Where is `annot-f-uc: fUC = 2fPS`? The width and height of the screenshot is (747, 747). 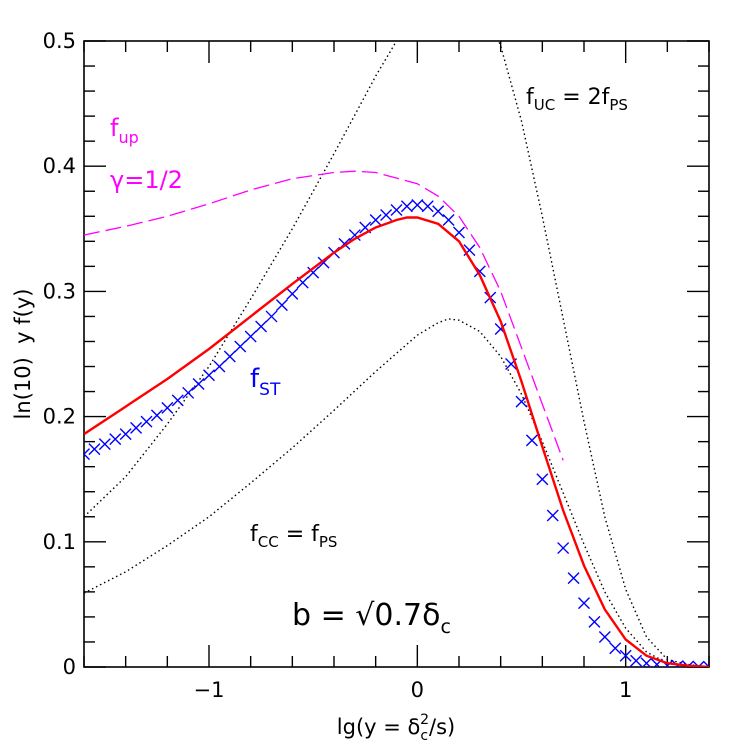 annot-f-uc: fUC = 2fPS is located at coordinates (577, 99).